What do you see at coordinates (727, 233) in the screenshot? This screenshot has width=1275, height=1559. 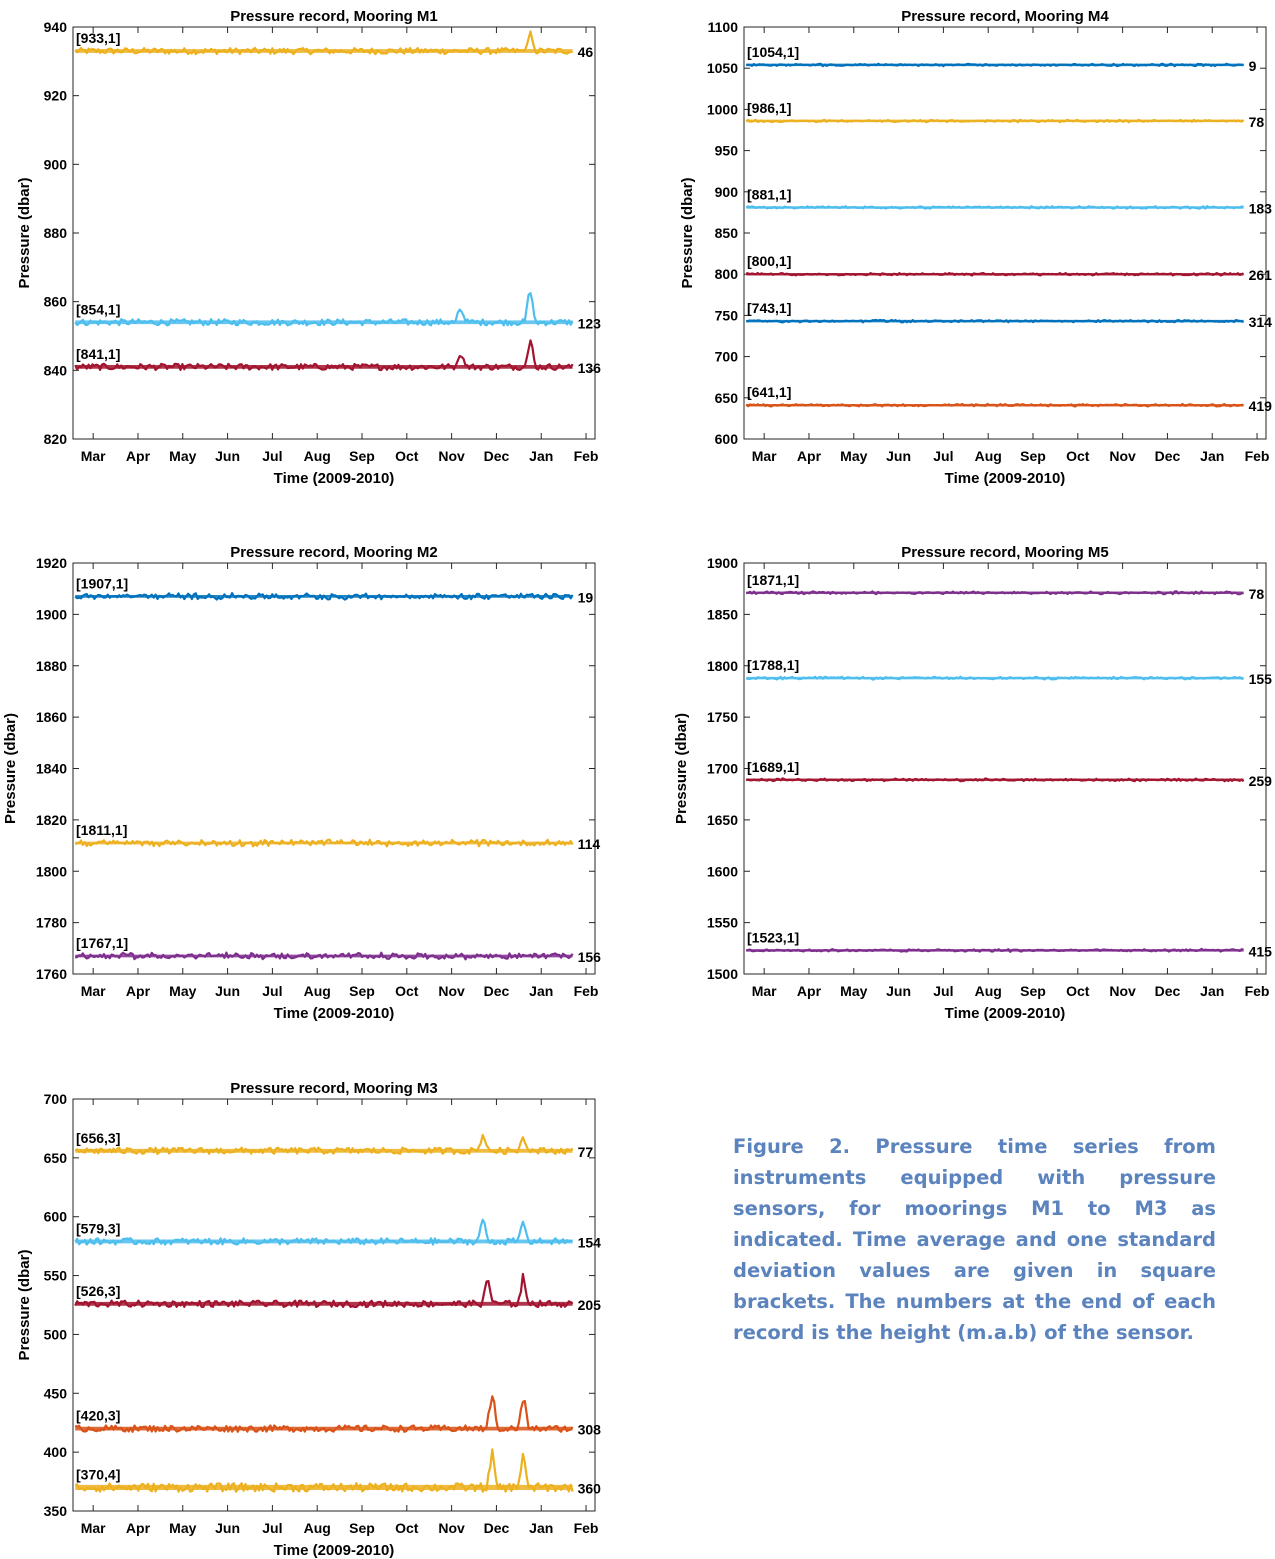 I see `y-tick-label: 850` at bounding box center [727, 233].